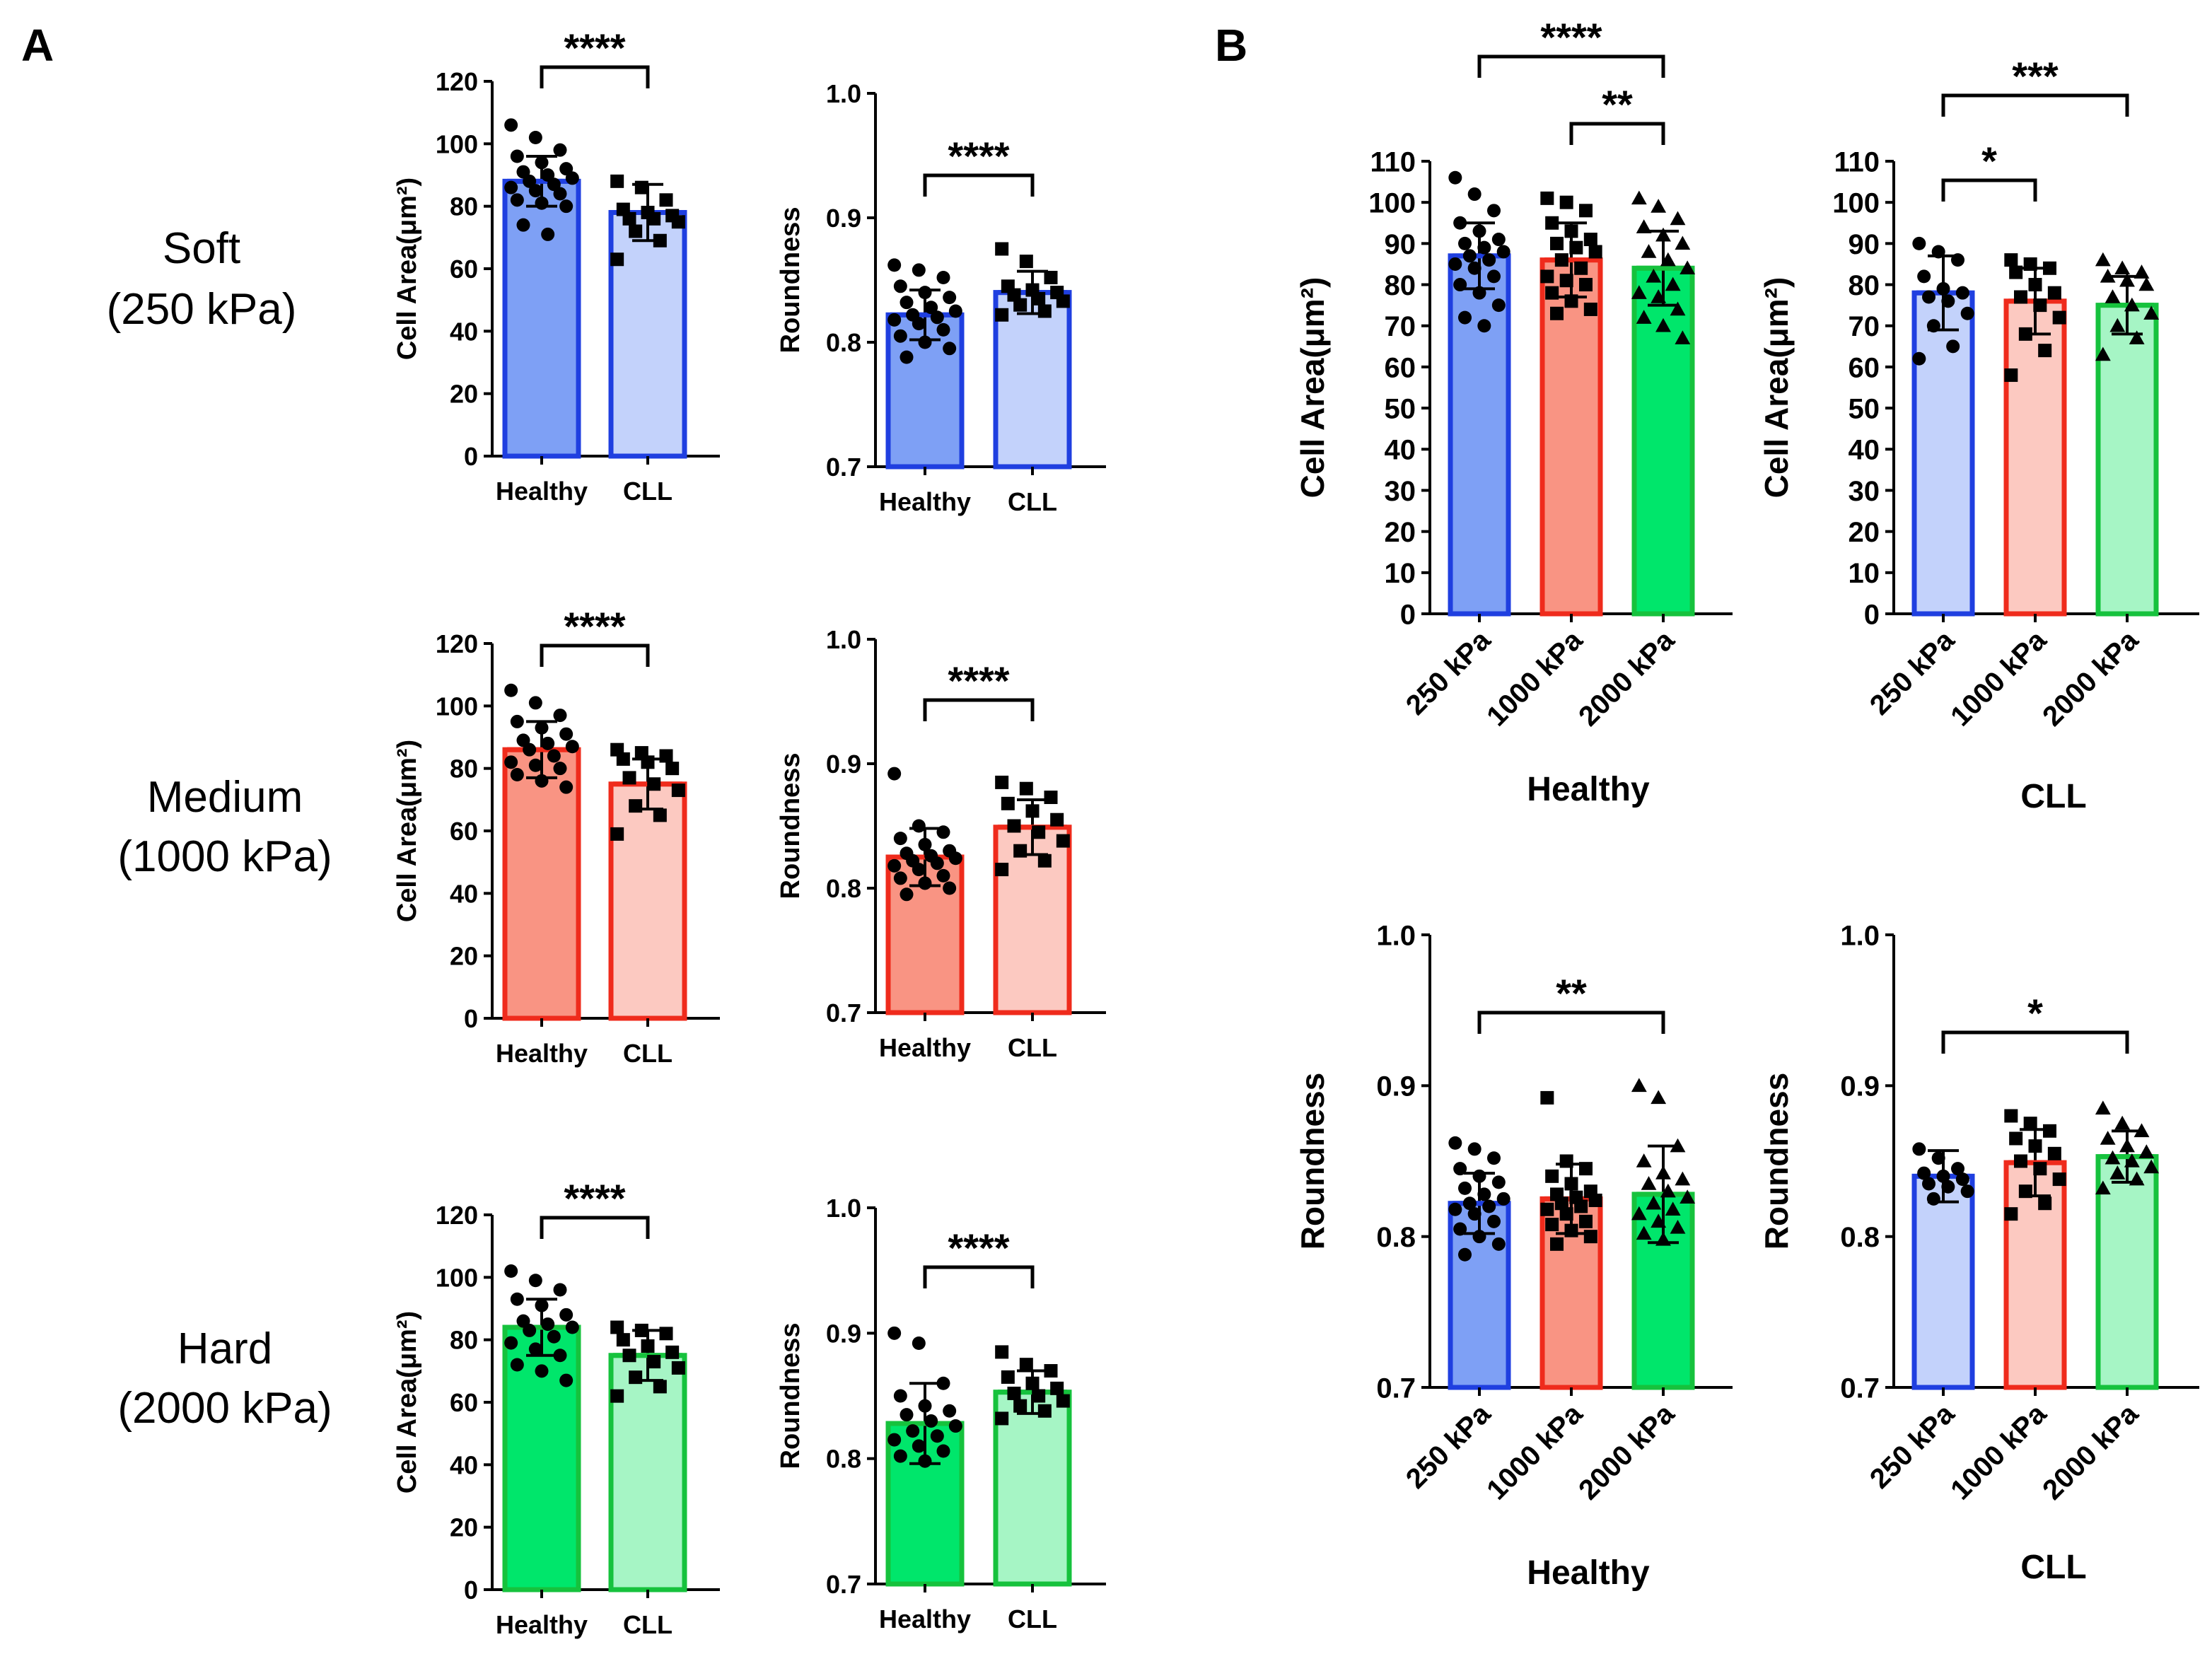  I want to click on x-tick-label: CLL, so click(1032, 502).